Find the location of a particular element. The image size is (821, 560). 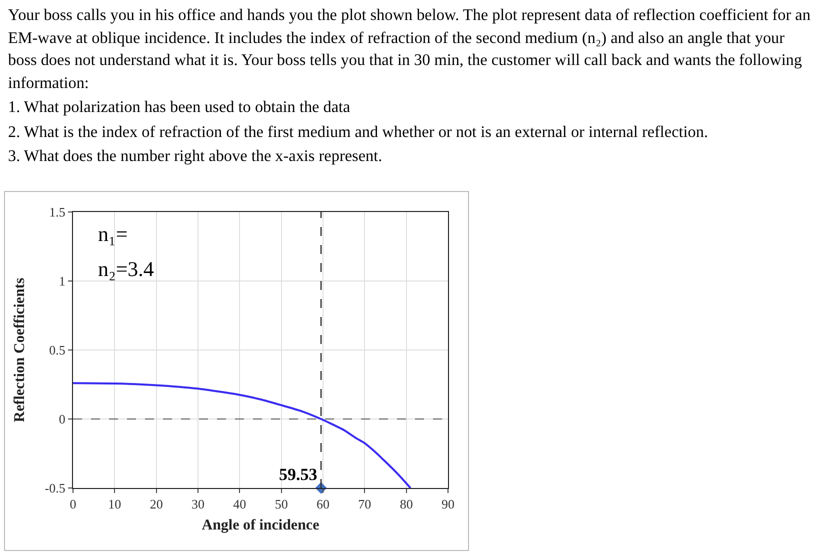

y-tick-label: -0.5 is located at coordinates (55, 488).